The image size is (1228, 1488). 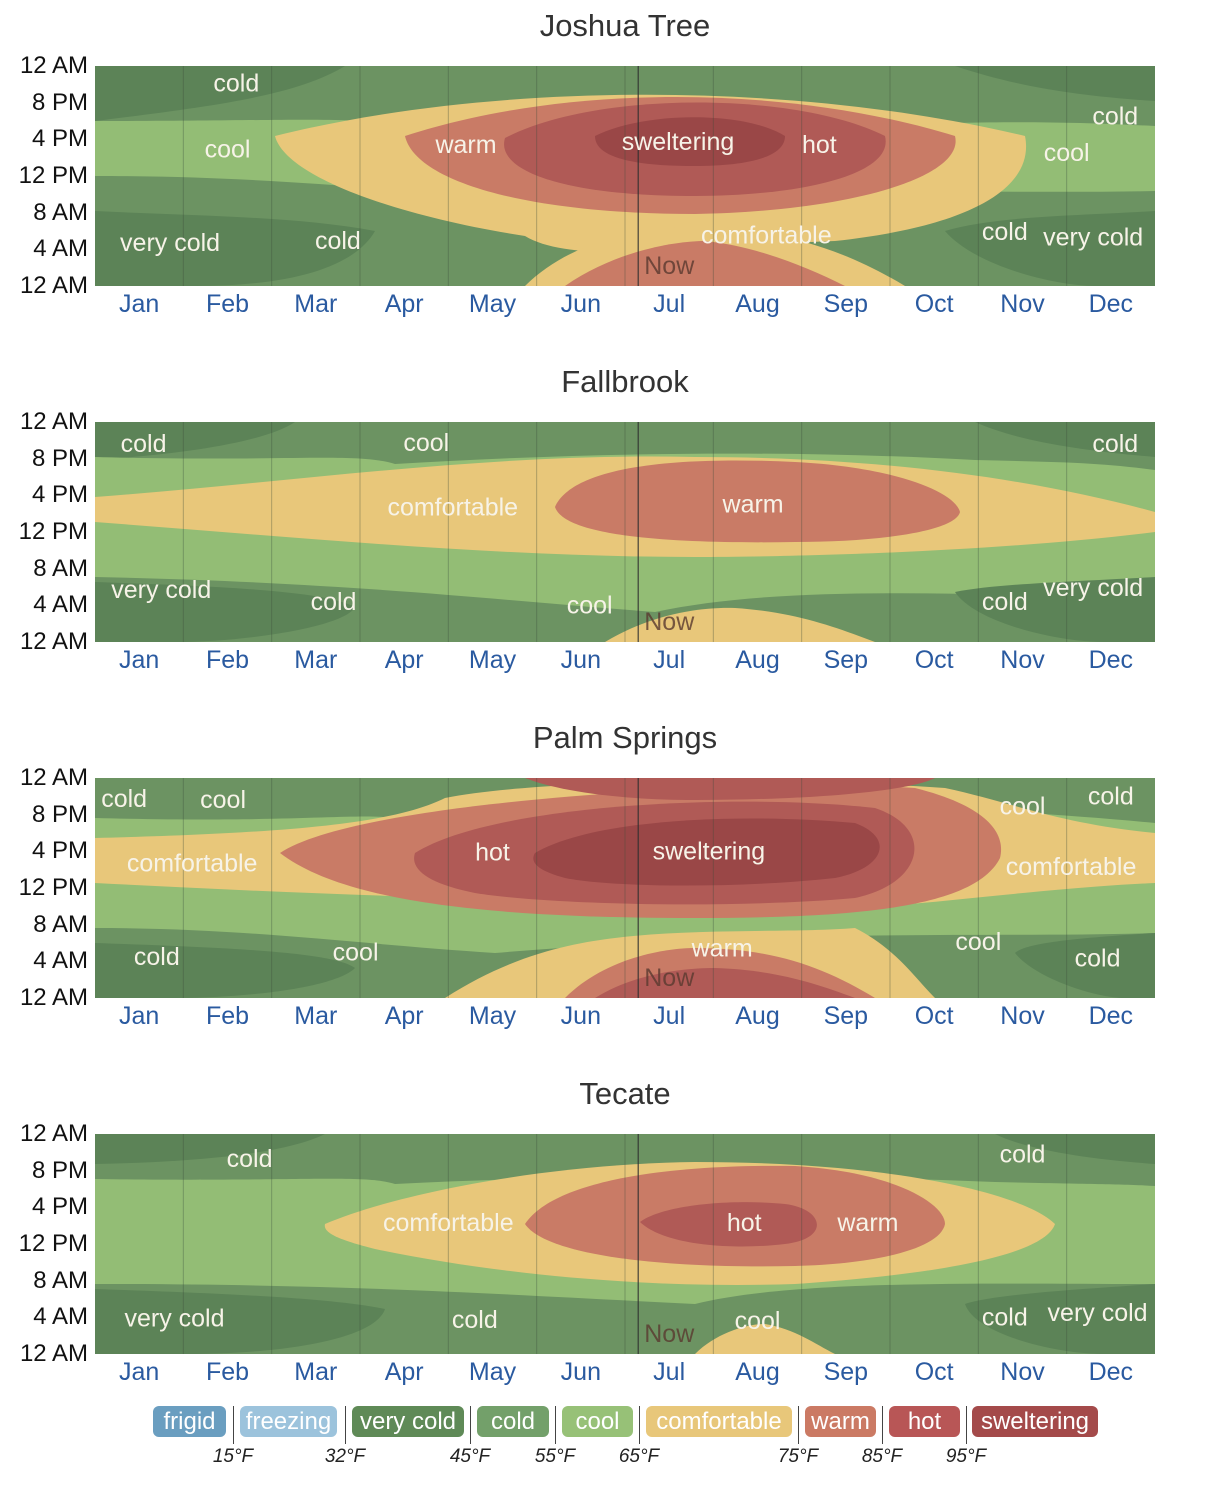 I want to click on legend-item: cold, so click(x=513, y=1421).